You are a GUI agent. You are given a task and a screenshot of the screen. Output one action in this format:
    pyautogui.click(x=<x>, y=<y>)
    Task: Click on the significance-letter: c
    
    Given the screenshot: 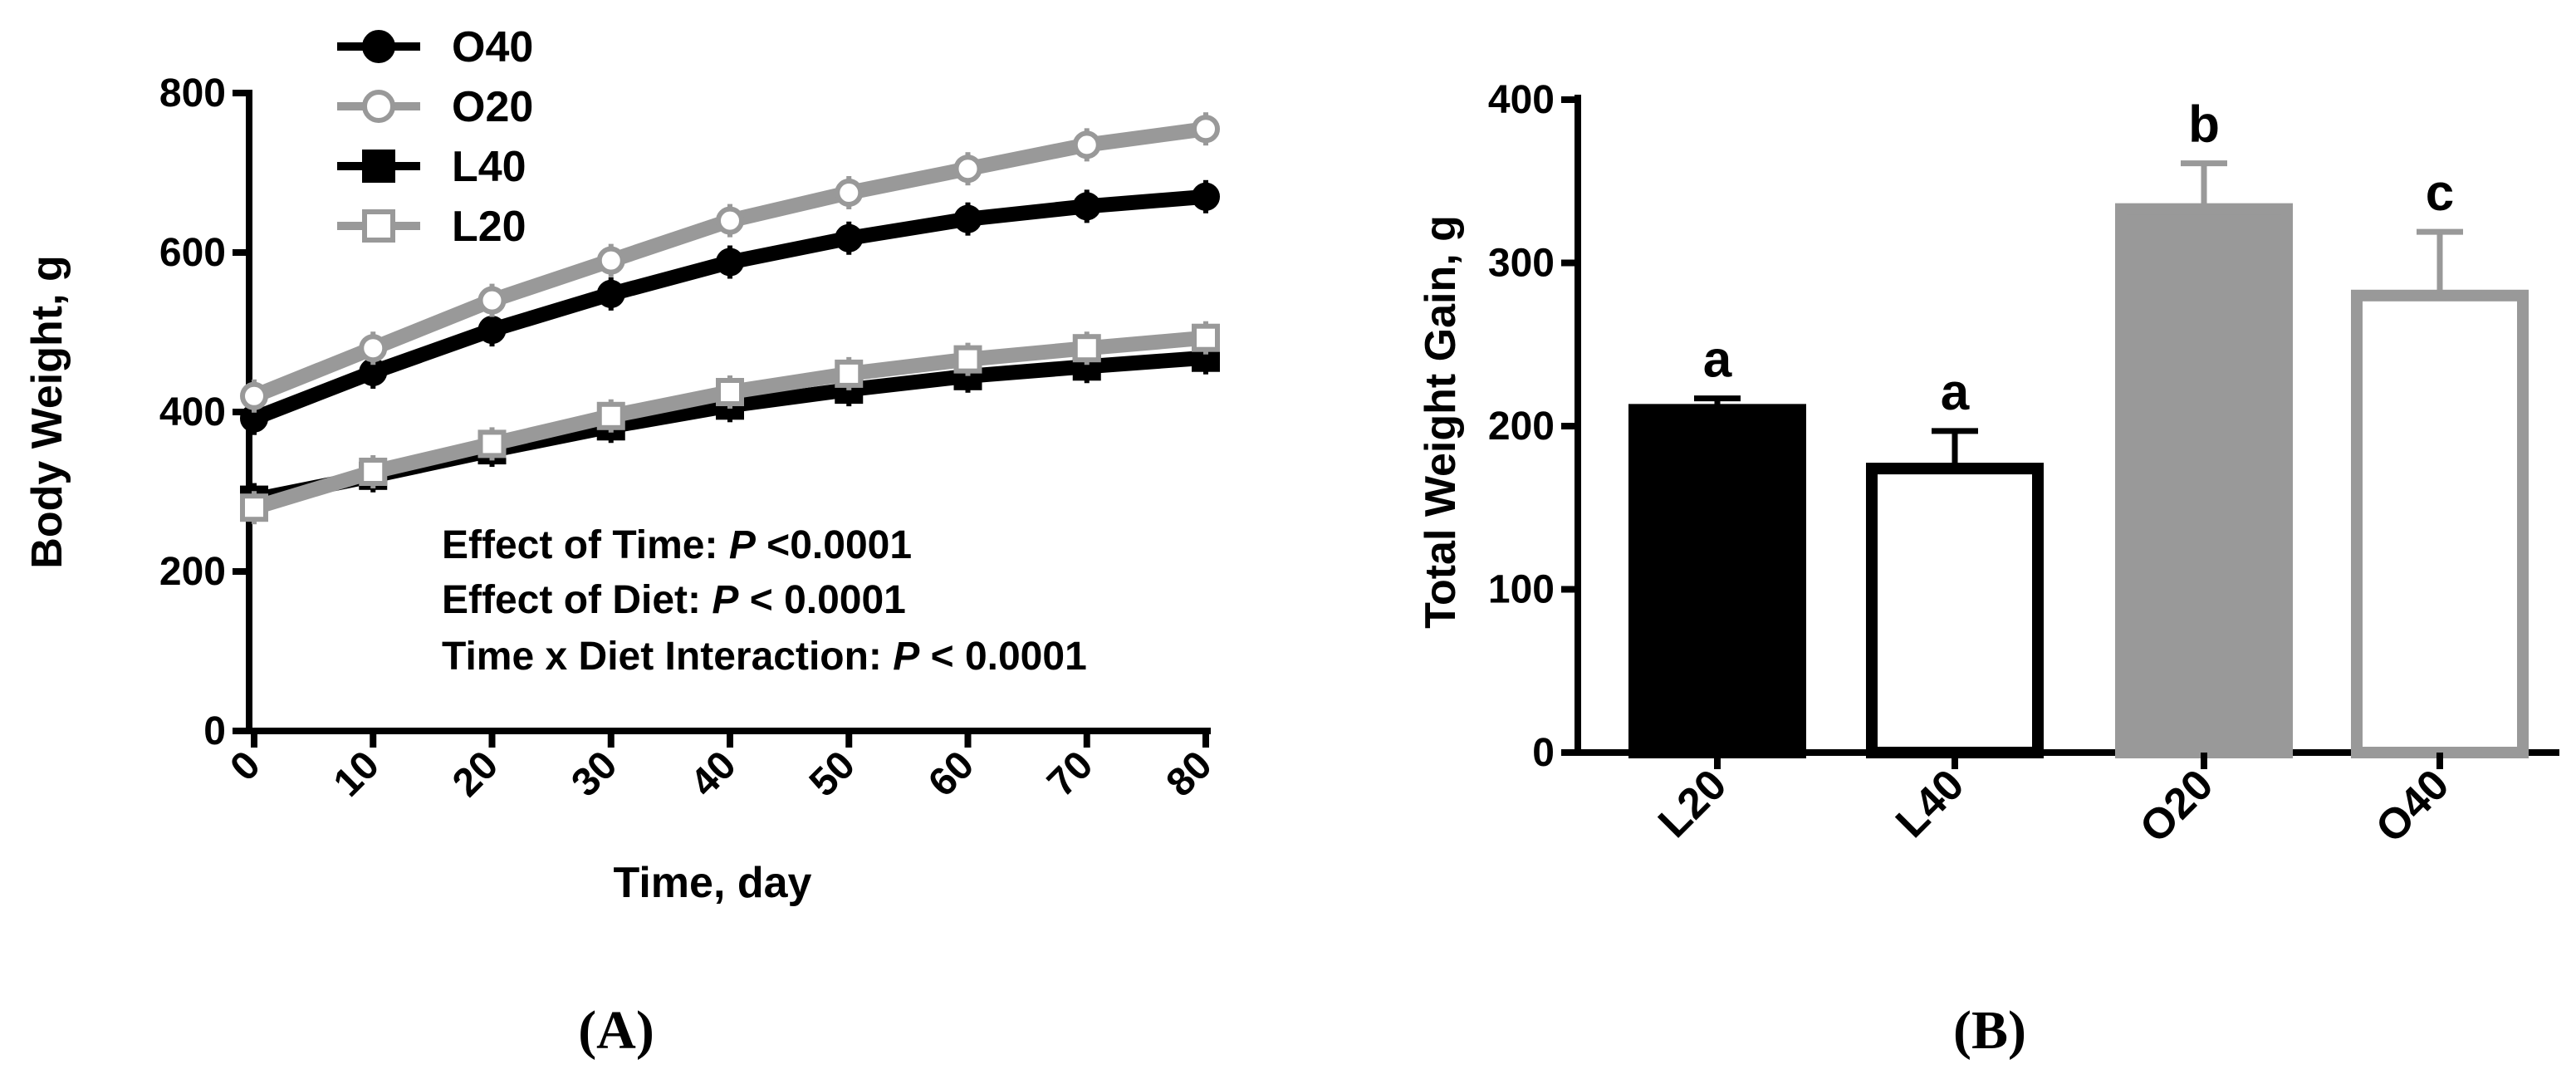 What is the action you would take?
    pyautogui.click(x=2440, y=193)
    